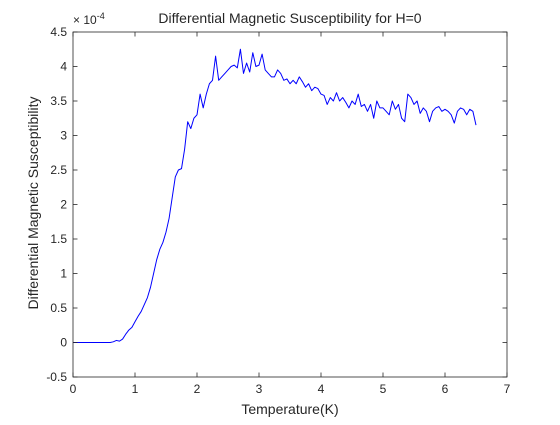 This screenshot has height=425, width=560. What do you see at coordinates (58, 239) in the screenshot?
I see `y-tick-label: 1.5` at bounding box center [58, 239].